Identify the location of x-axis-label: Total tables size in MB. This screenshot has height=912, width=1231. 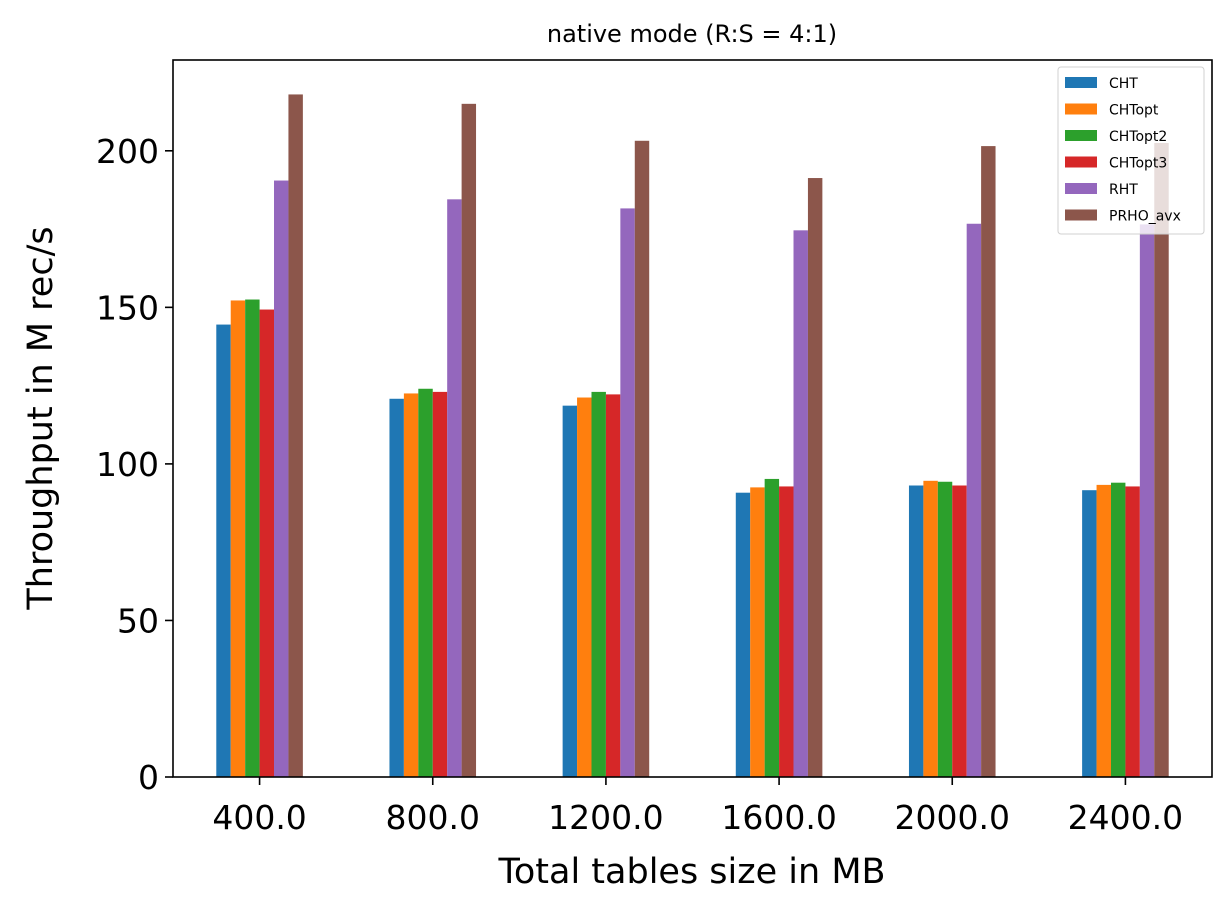
(691, 872).